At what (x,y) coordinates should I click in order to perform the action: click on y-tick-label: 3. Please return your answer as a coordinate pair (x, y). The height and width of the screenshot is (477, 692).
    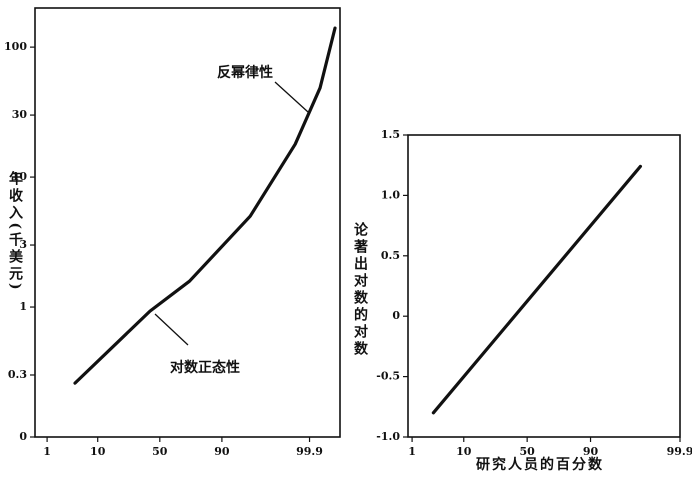
    Looking at the image, I should click on (23, 244).